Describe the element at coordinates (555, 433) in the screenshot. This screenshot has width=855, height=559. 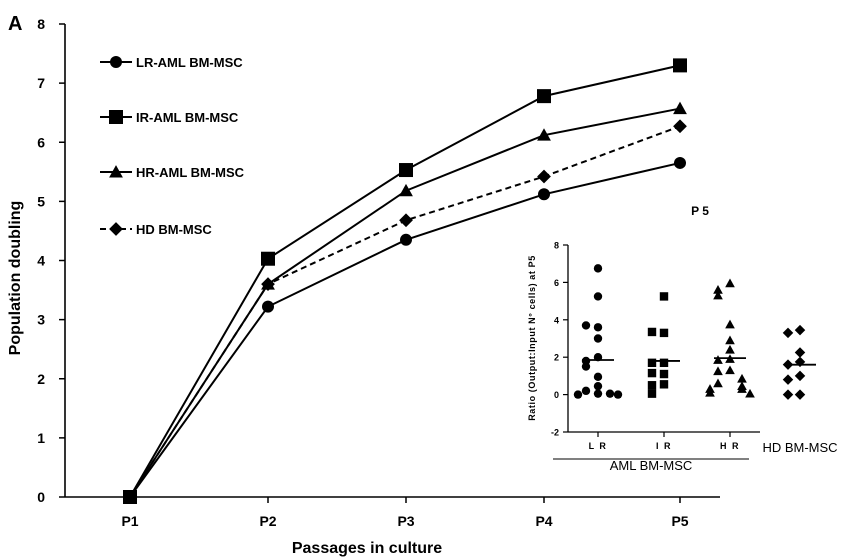
I see `inset-y-tick-label: -2` at that location.